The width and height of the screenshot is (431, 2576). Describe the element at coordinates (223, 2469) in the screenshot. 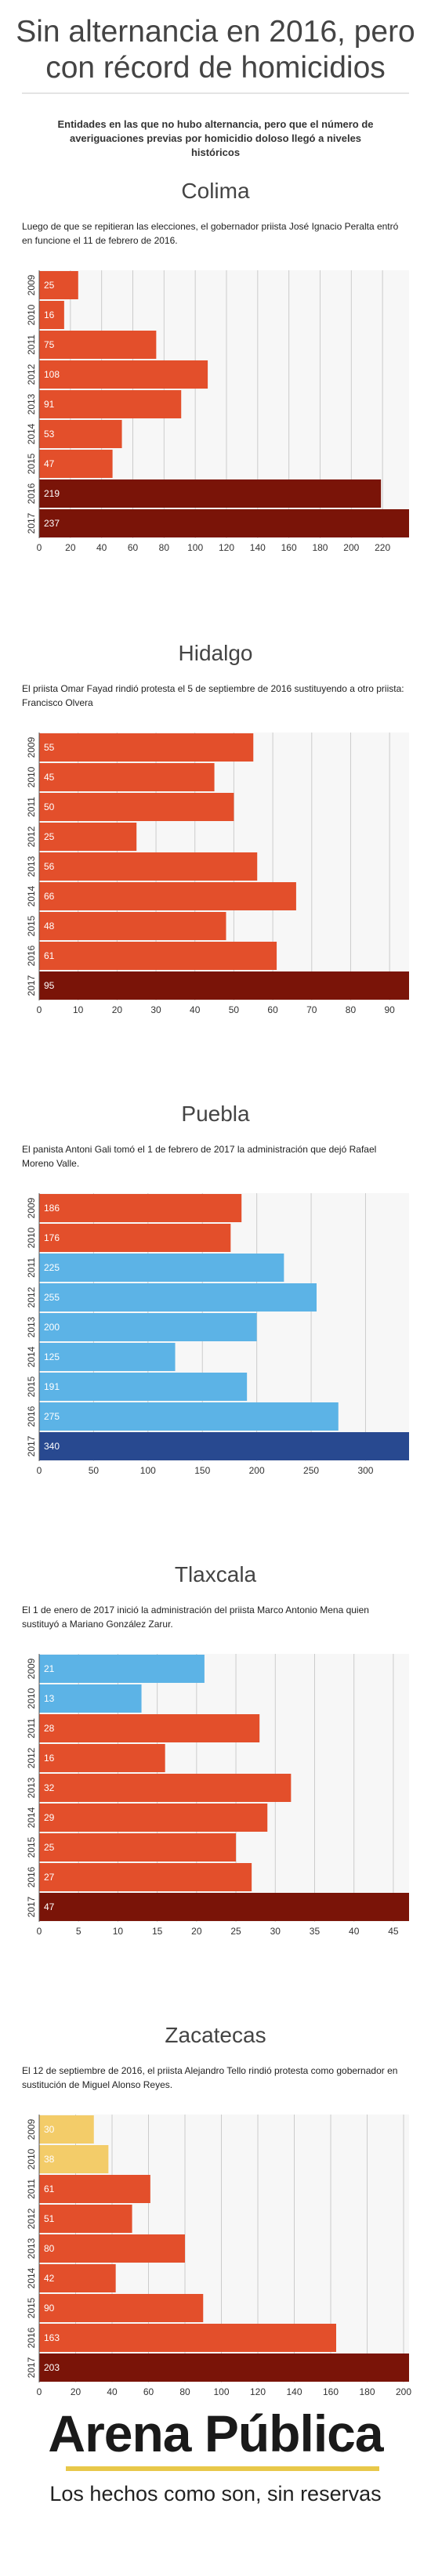

I see `logo-underline` at that location.